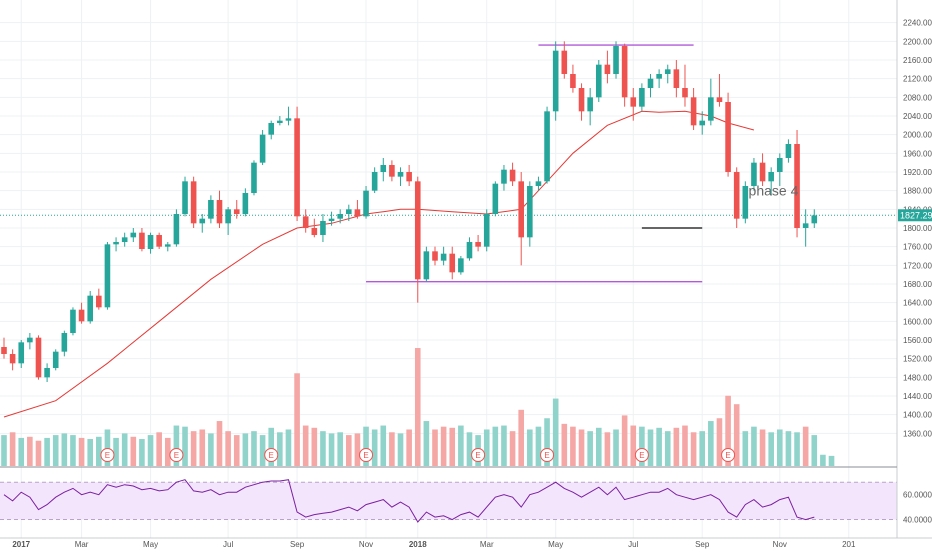 This screenshot has width=932, height=555. I want to click on price-tick-label: 2000.00, so click(917, 135).